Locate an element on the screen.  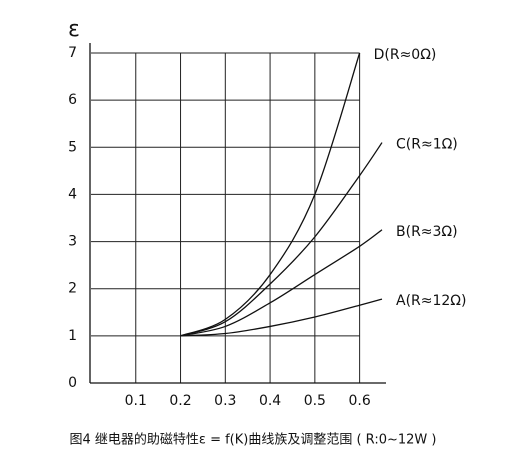
y-tick-label: 6 is located at coordinates (72, 100).